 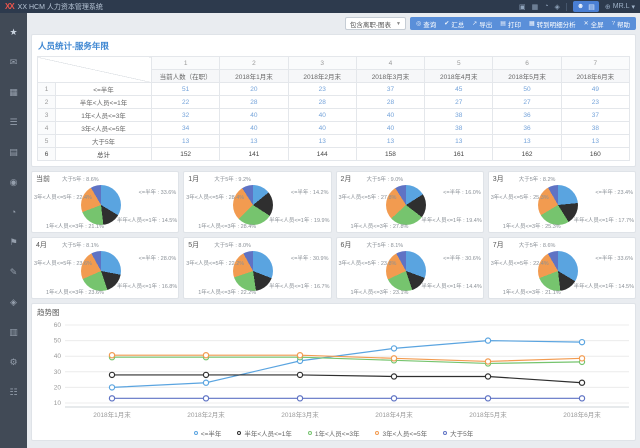 What do you see at coordinates (585, 6) in the screenshot?
I see `user-avatar-box: ☻ ▤` at bounding box center [585, 6].